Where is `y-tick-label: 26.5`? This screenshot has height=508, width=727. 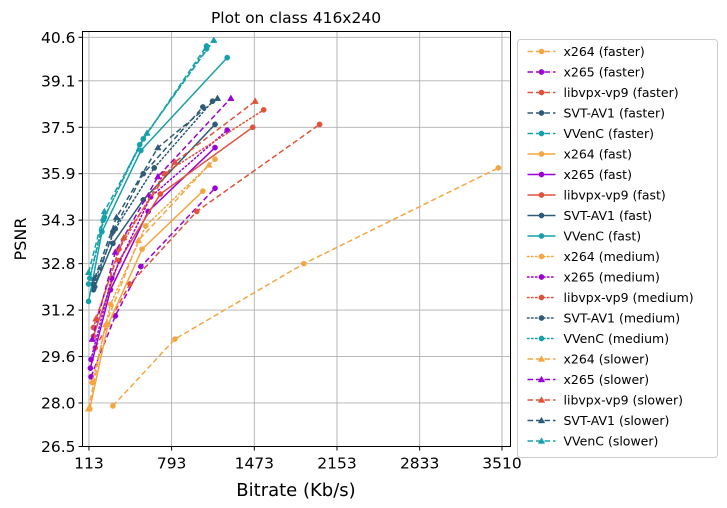
y-tick-label: 26.5 is located at coordinates (58, 447).